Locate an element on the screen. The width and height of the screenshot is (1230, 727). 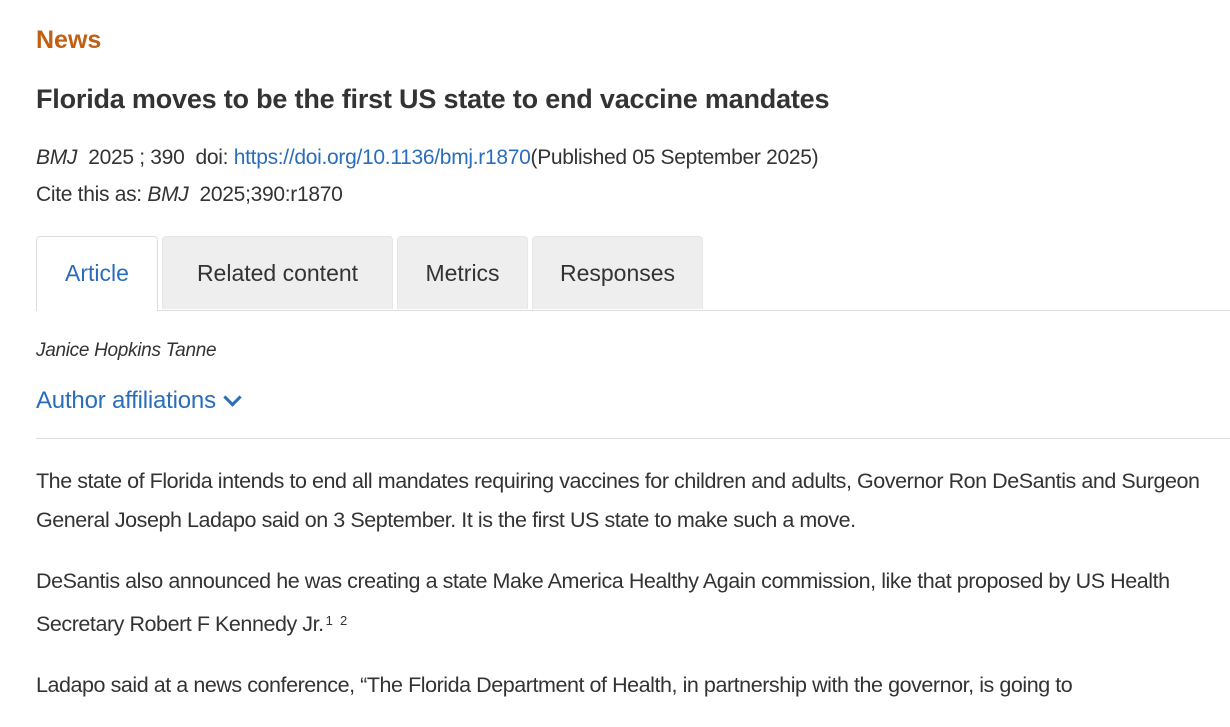
author-affiliations-toggle: Author affiliations is located at coordinates (139, 401).